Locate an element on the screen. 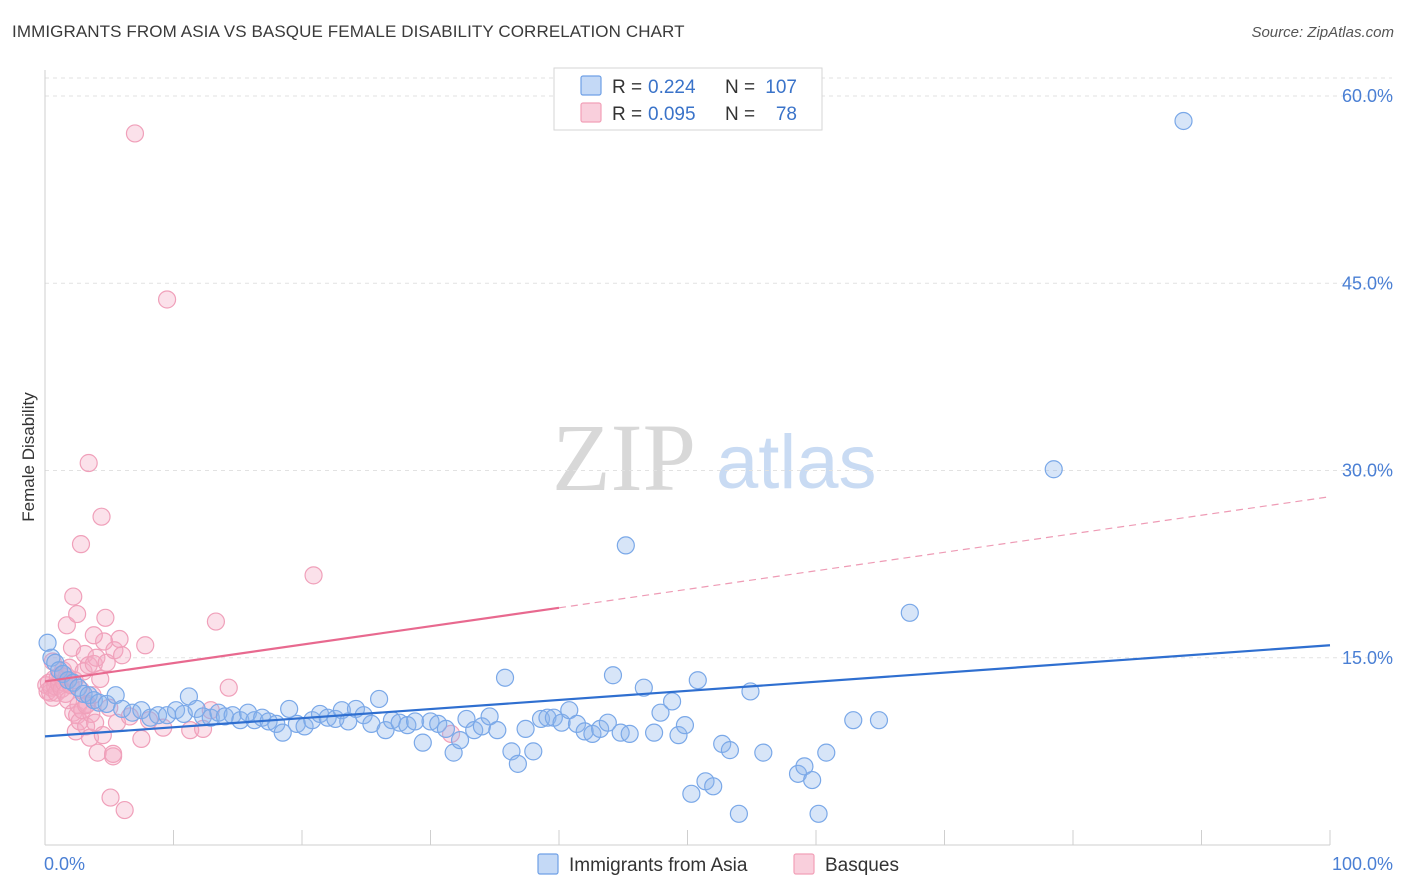 This screenshot has width=1406, height=892. legend-swatch-basque is located at coordinates (591, 112).